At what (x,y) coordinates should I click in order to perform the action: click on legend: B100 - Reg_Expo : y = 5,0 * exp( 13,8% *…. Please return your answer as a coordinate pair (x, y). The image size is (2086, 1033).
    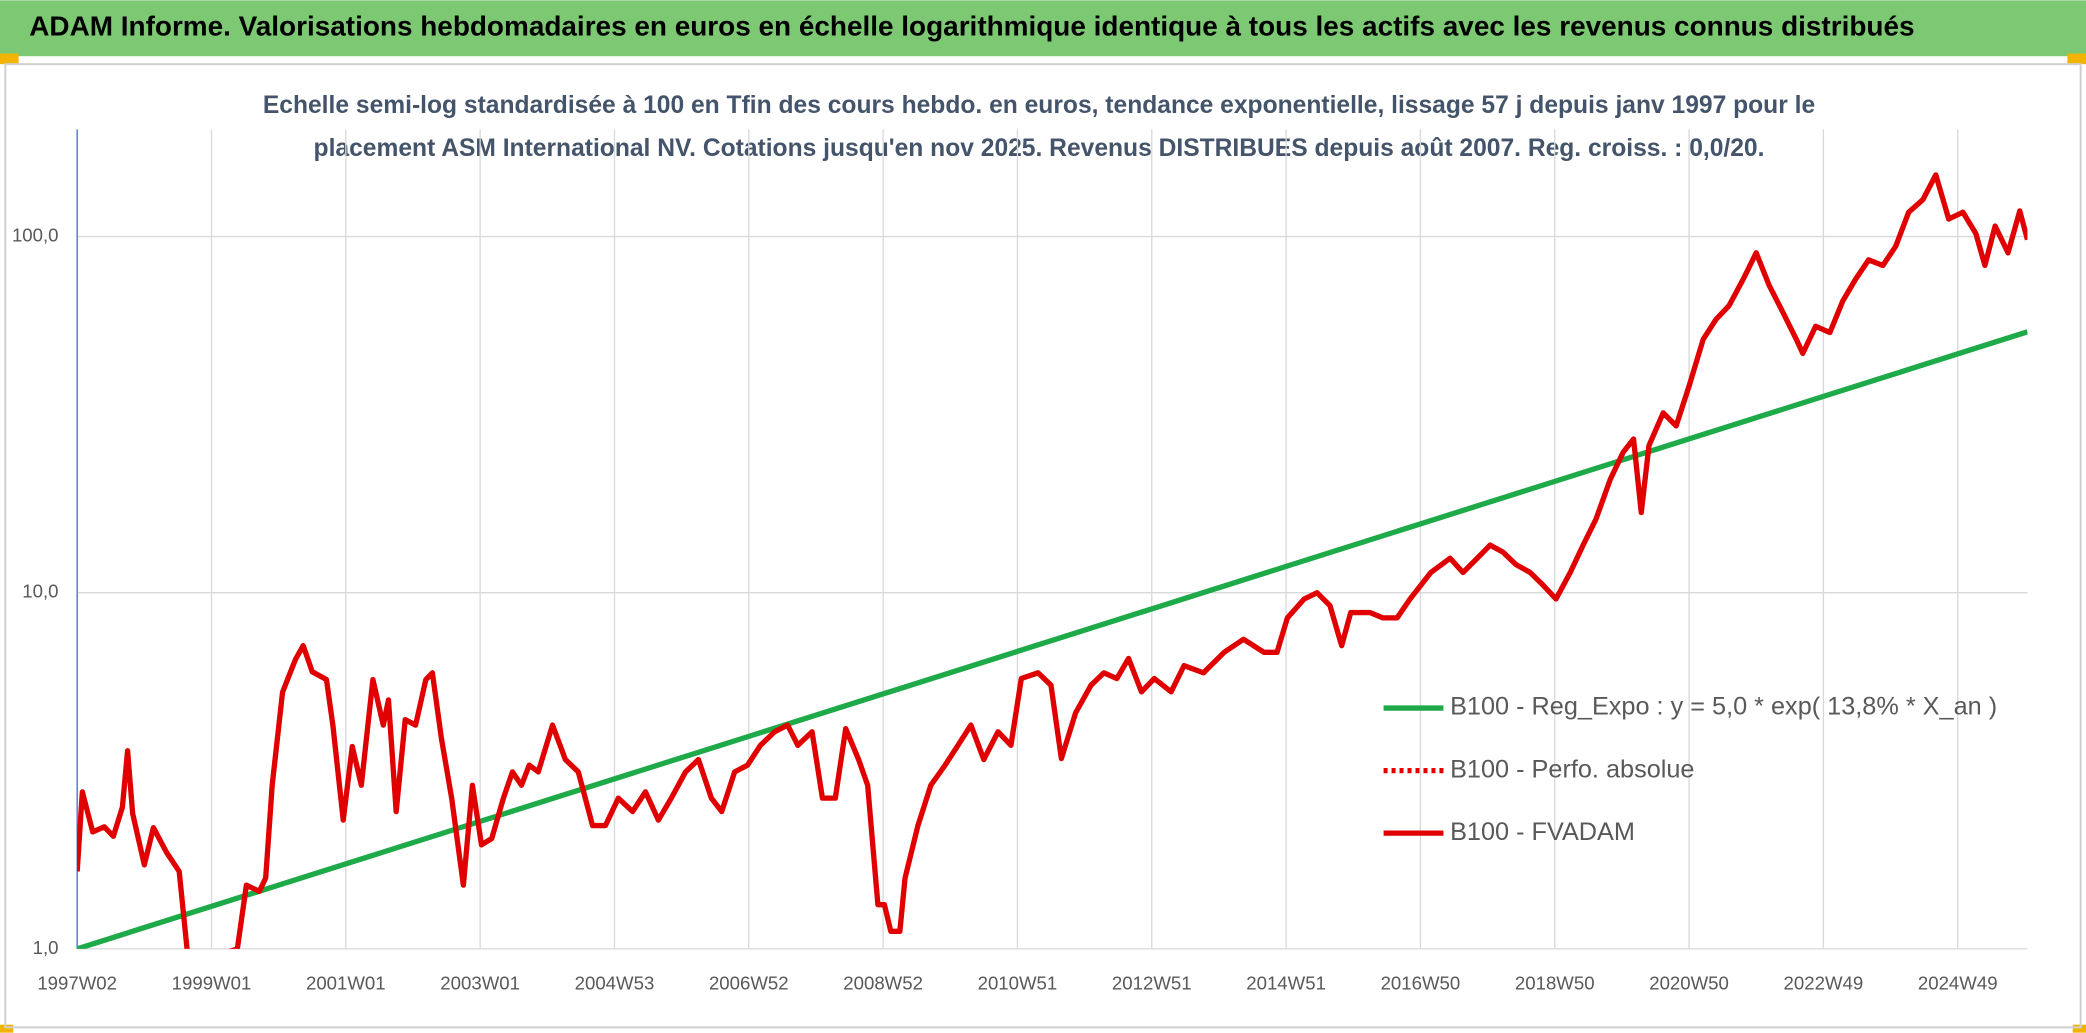
    Looking at the image, I should click on (1690, 769).